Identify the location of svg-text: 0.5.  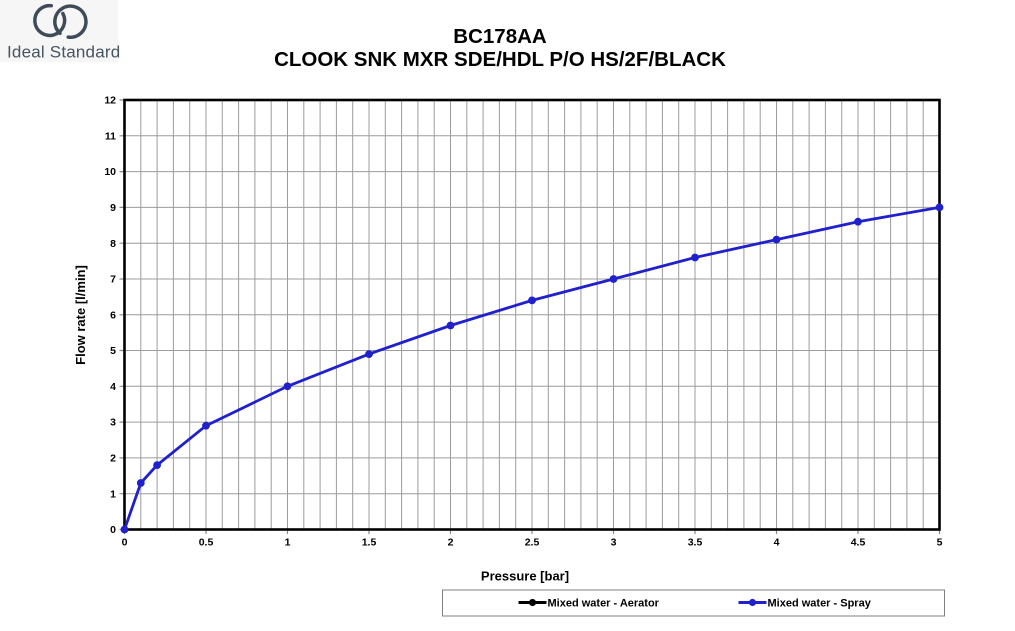
(206, 543).